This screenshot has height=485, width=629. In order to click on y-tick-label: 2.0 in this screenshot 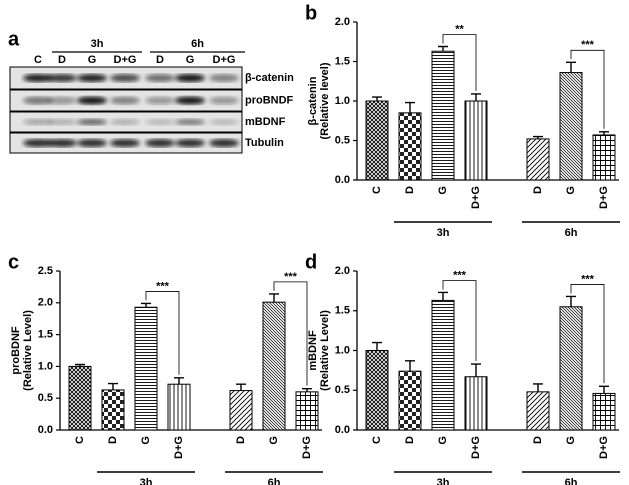, I will do `click(342, 22)`.